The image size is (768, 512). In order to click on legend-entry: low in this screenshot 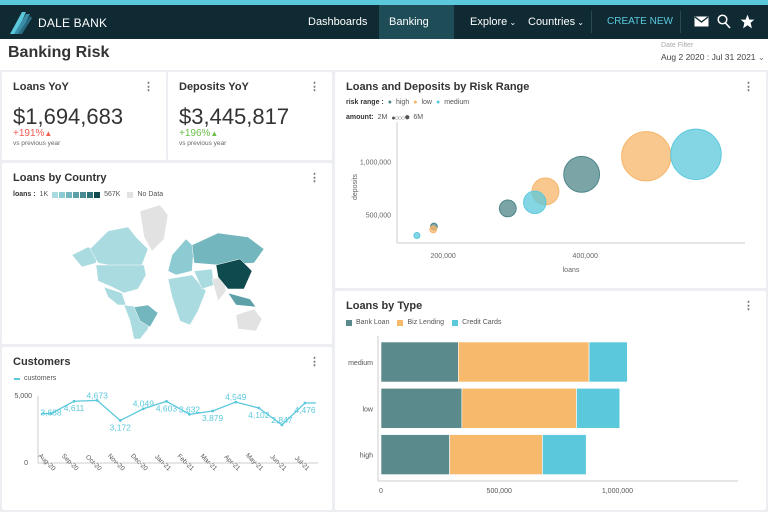, I will do `click(426, 102)`.